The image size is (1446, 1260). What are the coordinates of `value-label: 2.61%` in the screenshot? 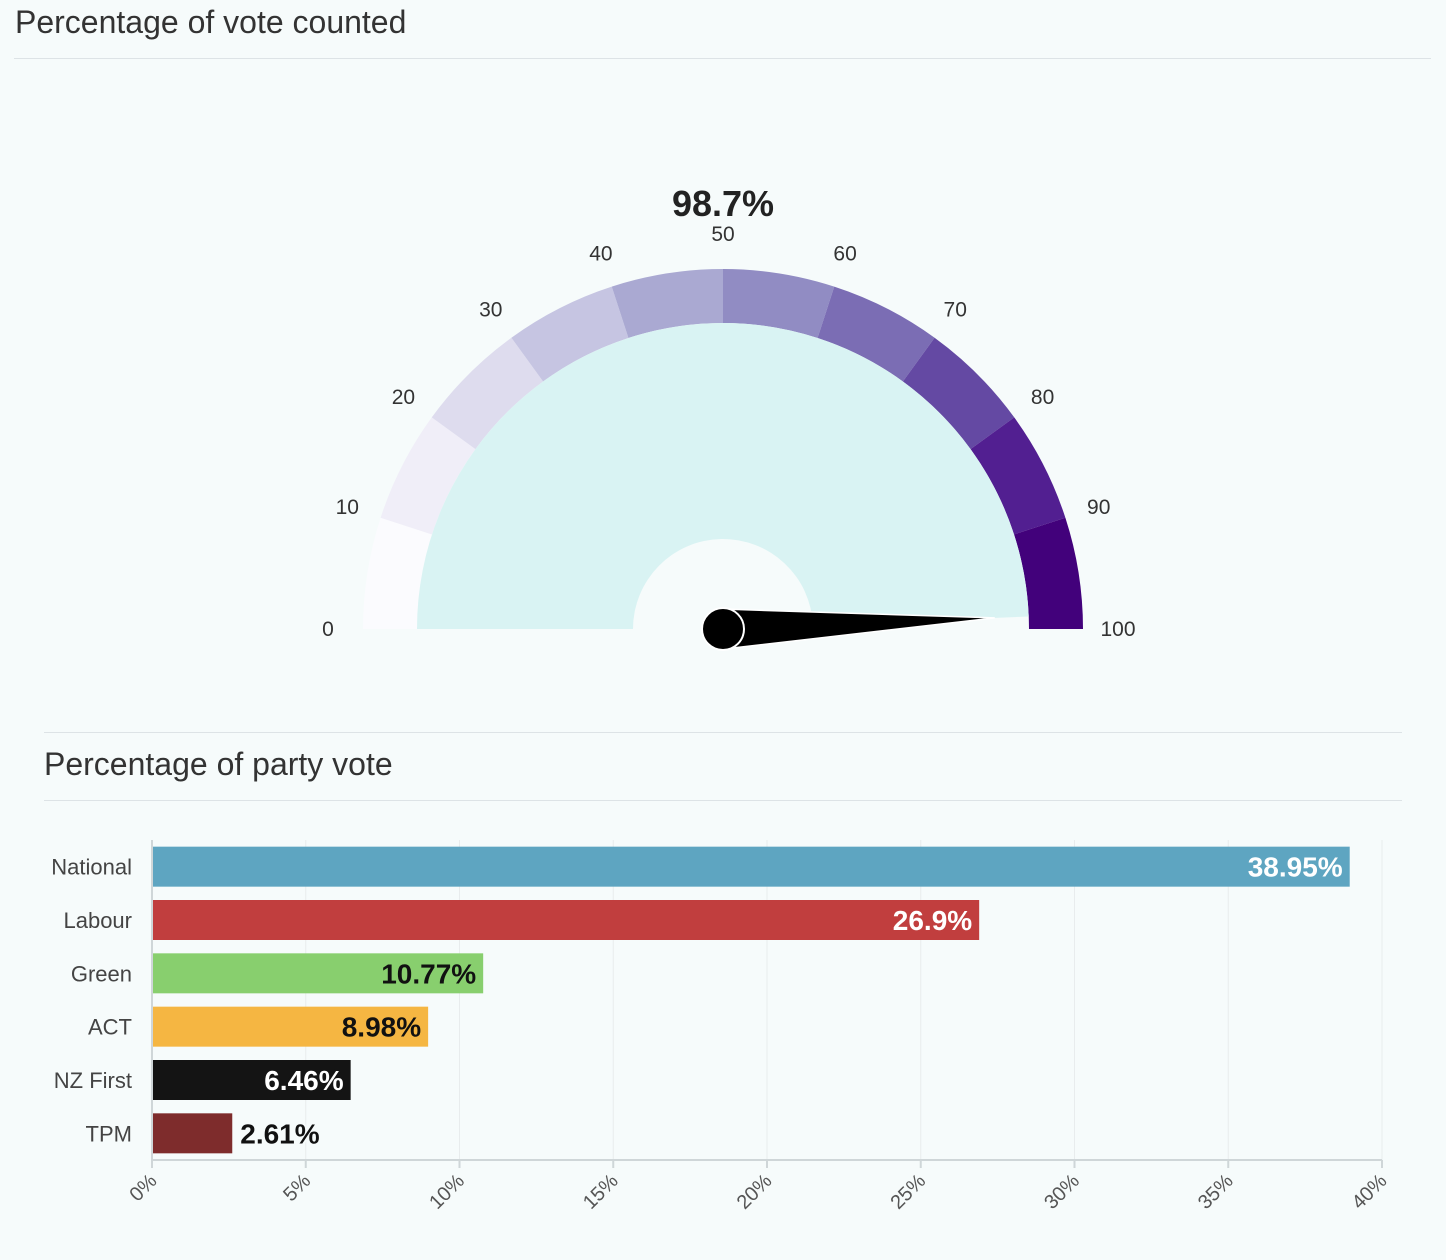 It's located at (279, 1133).